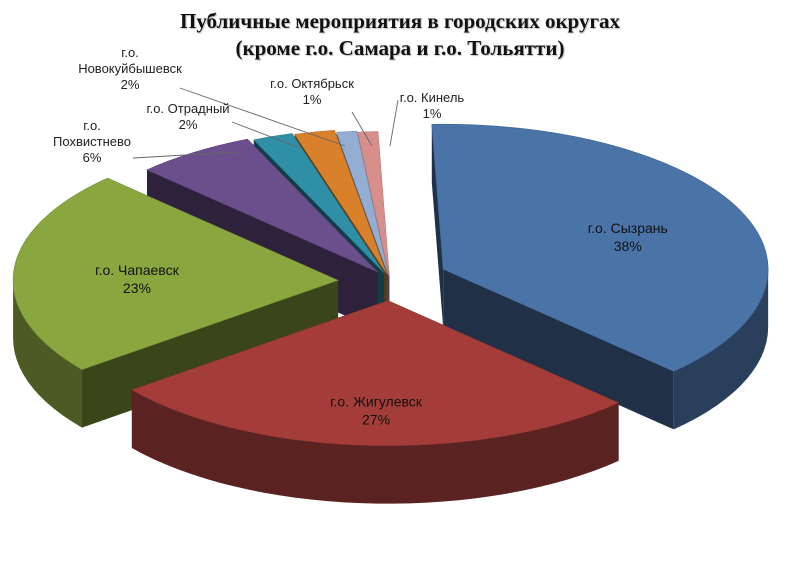  Describe the element at coordinates (187, 108) in the screenshot. I see `slice-label-line: г.о. Отрадный` at that location.